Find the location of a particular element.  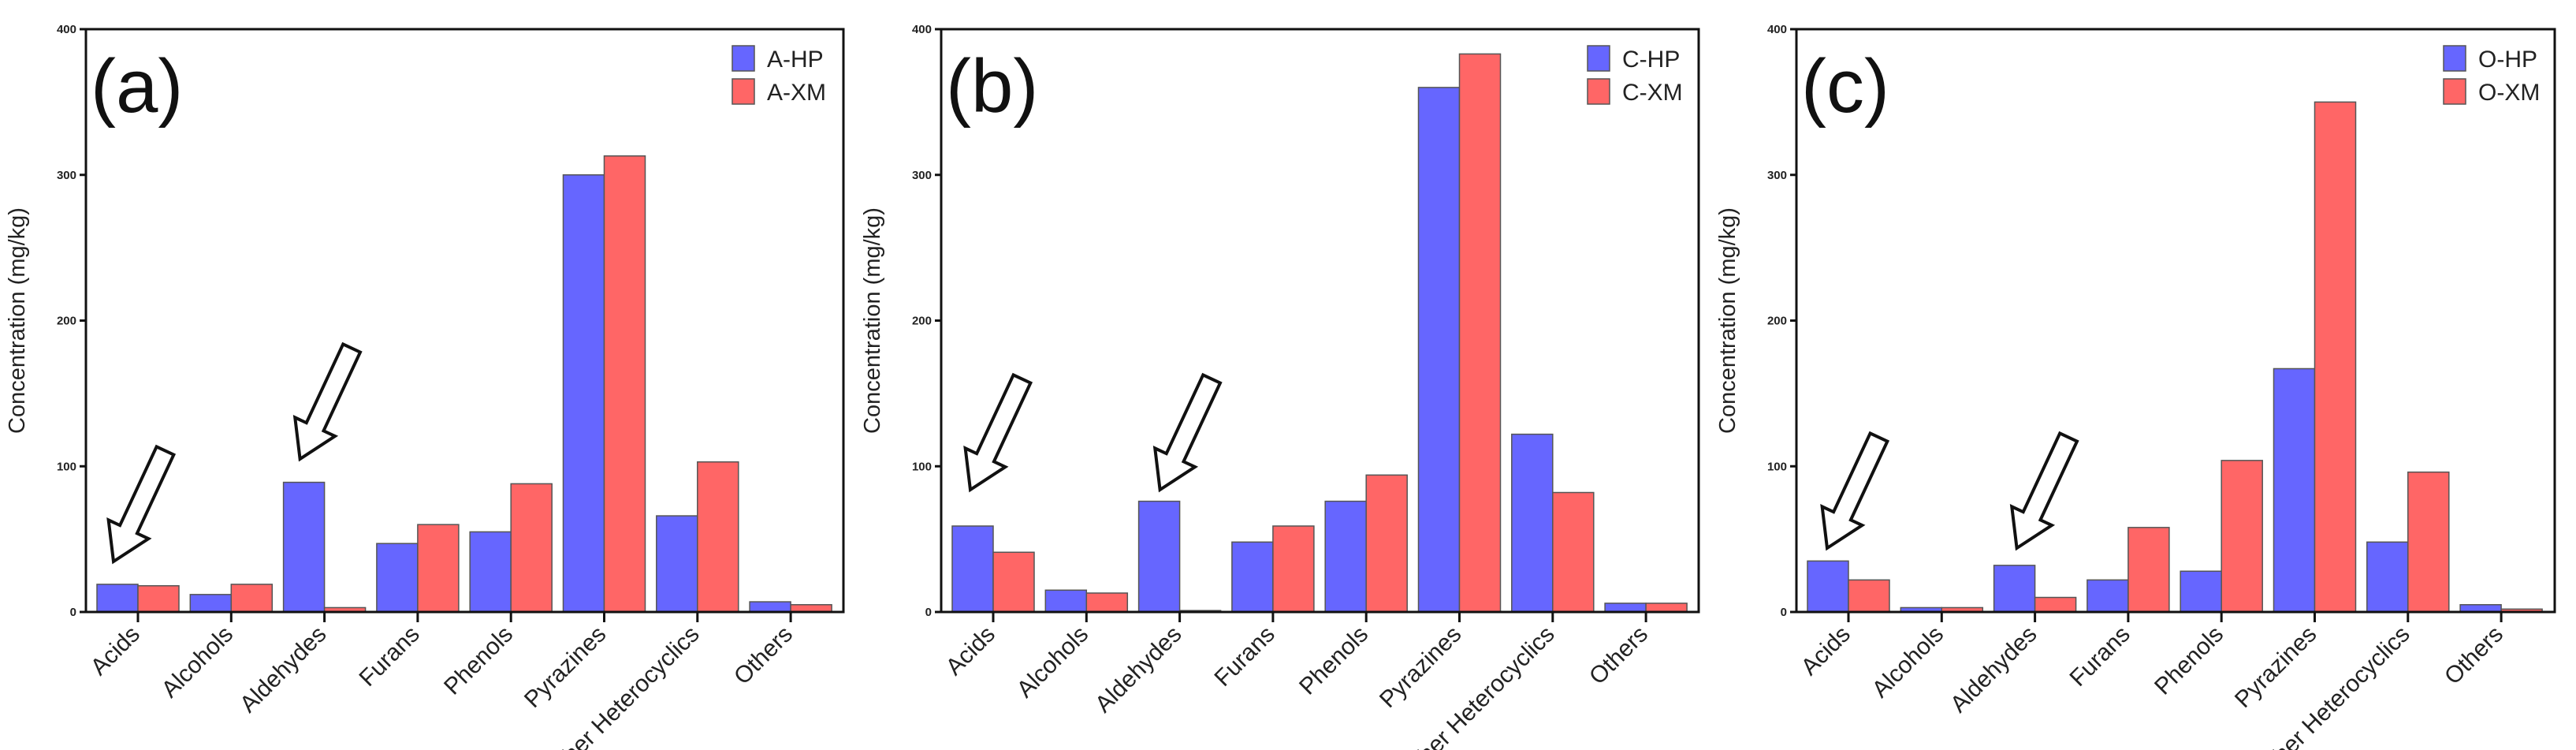

bar-o-xm-furans is located at coordinates (2148, 570).